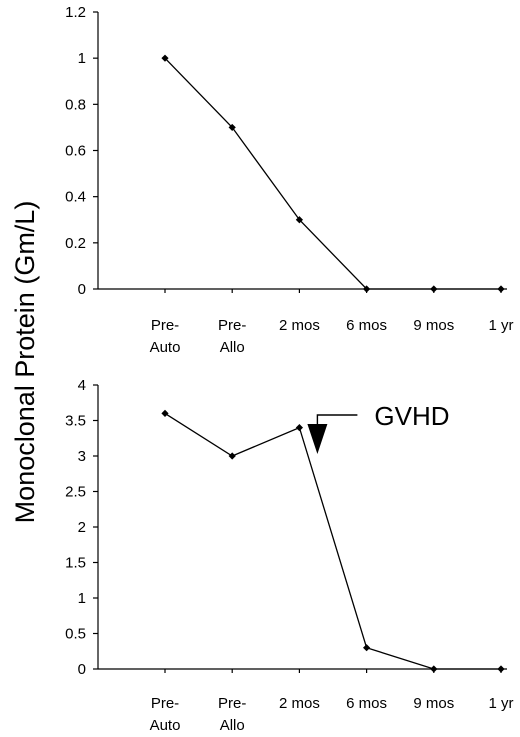 This screenshot has width=520, height=737. Describe the element at coordinates (337, 419) in the screenshot. I see `annotation-leader` at that location.